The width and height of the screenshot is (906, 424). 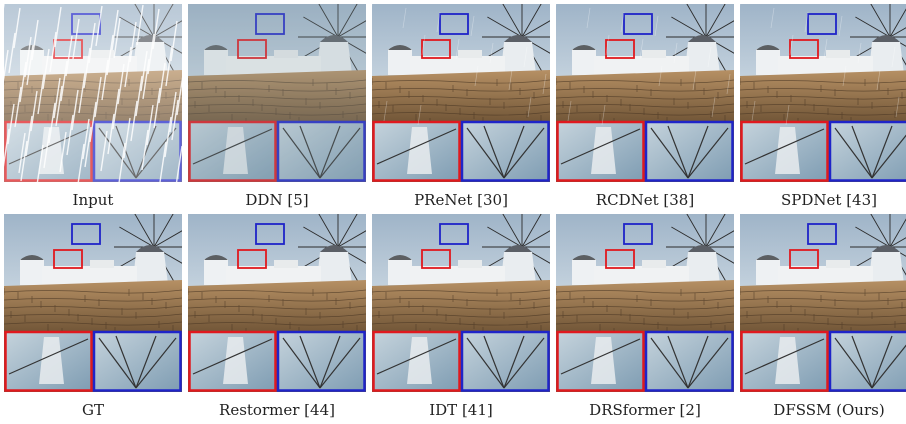 I want to click on result-panel: GT, so click(x=93, y=318).